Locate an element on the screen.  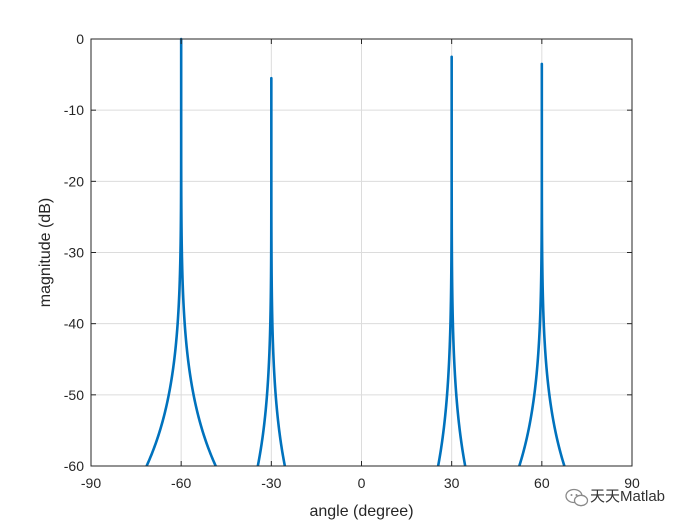
x-tick-labels: -90 -60 -30 0 30 60 90 is located at coordinates (360, 483).